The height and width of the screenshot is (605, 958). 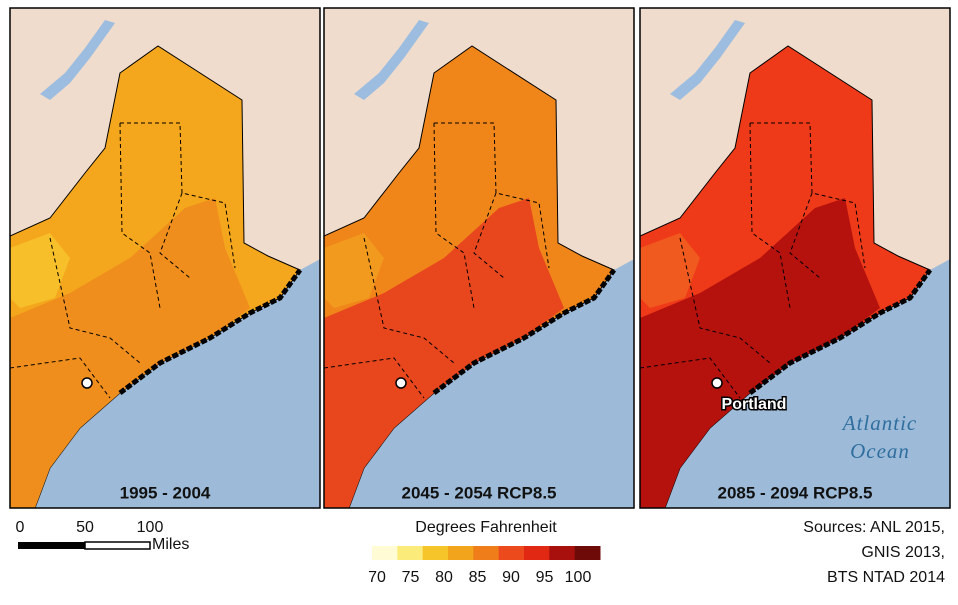 I want to click on source-line: Sources: ANL 2015,, so click(x=874, y=527).